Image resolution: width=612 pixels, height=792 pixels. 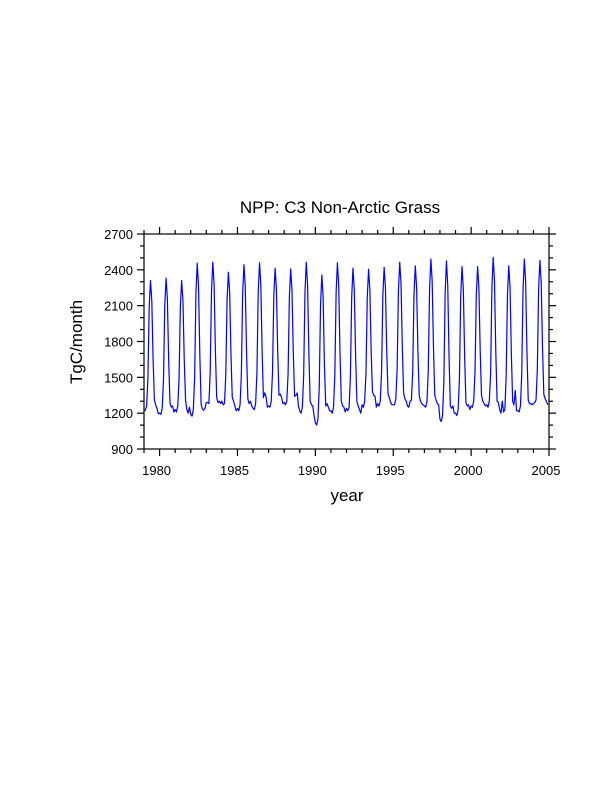 What do you see at coordinates (346, 495) in the screenshot?
I see `x-axis-label: year` at bounding box center [346, 495].